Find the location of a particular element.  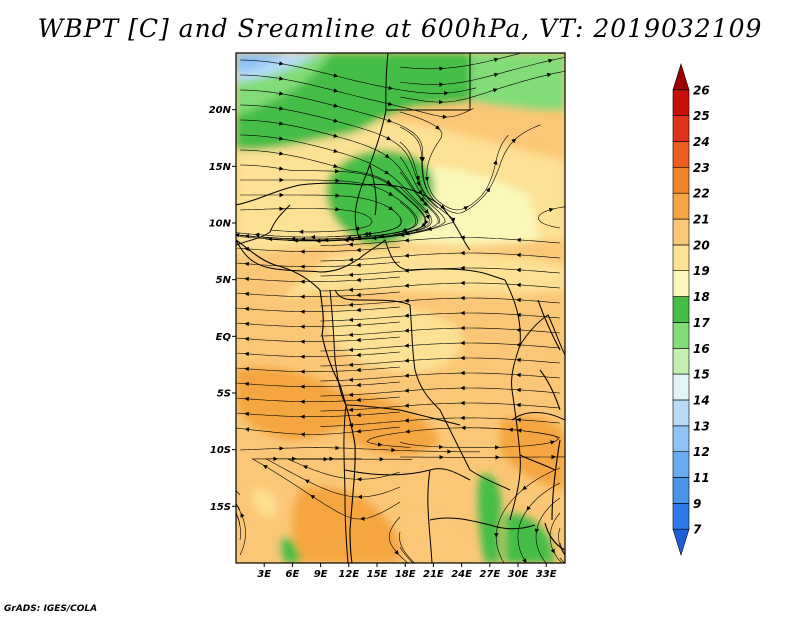

lon-tick-label: 6E is located at coordinates (293, 574).